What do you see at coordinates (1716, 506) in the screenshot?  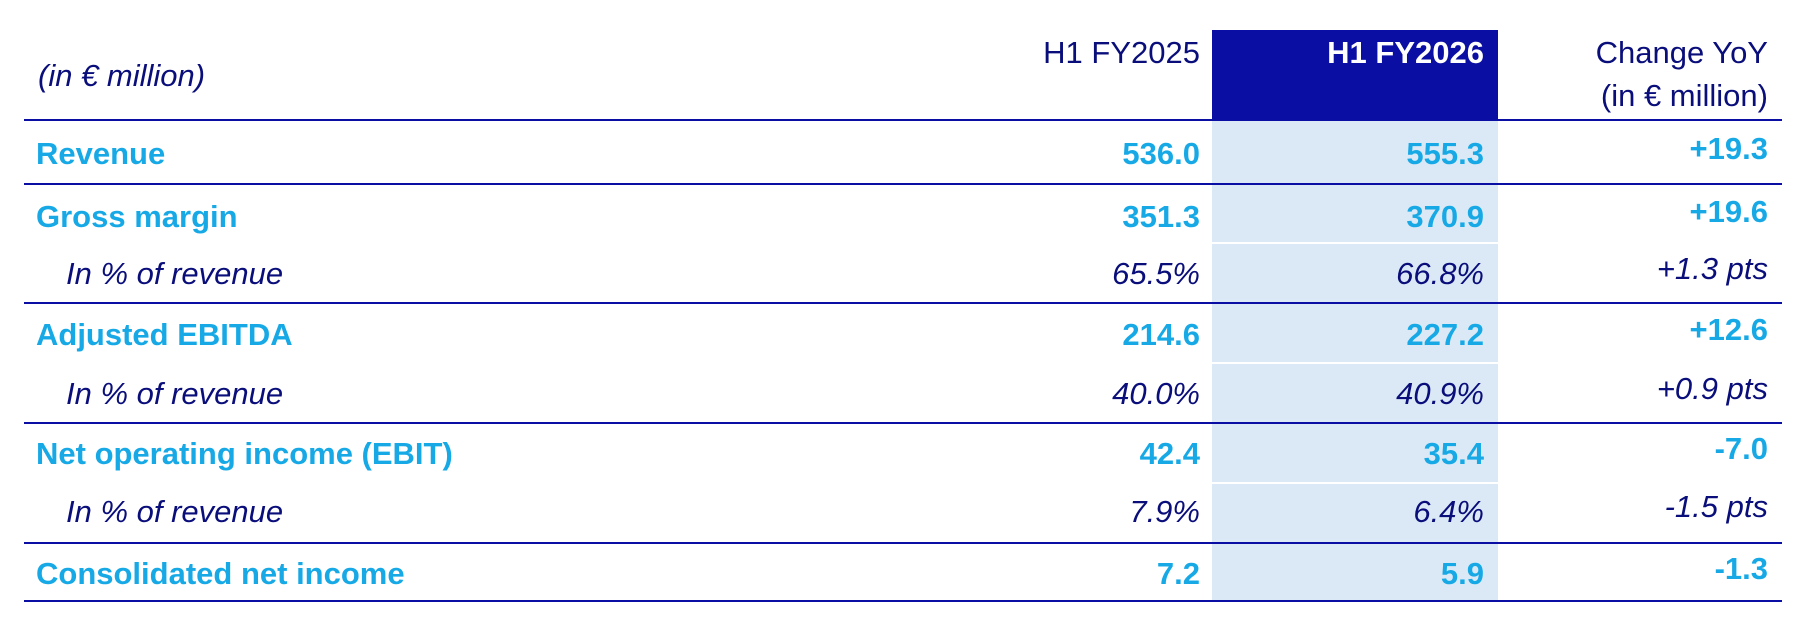 I see `cell-ebit-pct-change: -1.5 pts` at bounding box center [1716, 506].